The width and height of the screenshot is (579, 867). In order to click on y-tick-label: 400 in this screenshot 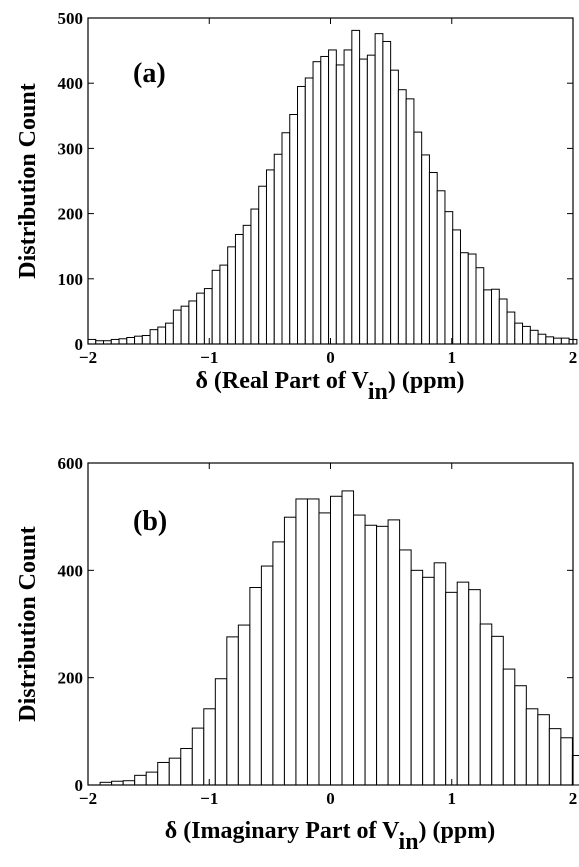, I will do `click(71, 570)`.